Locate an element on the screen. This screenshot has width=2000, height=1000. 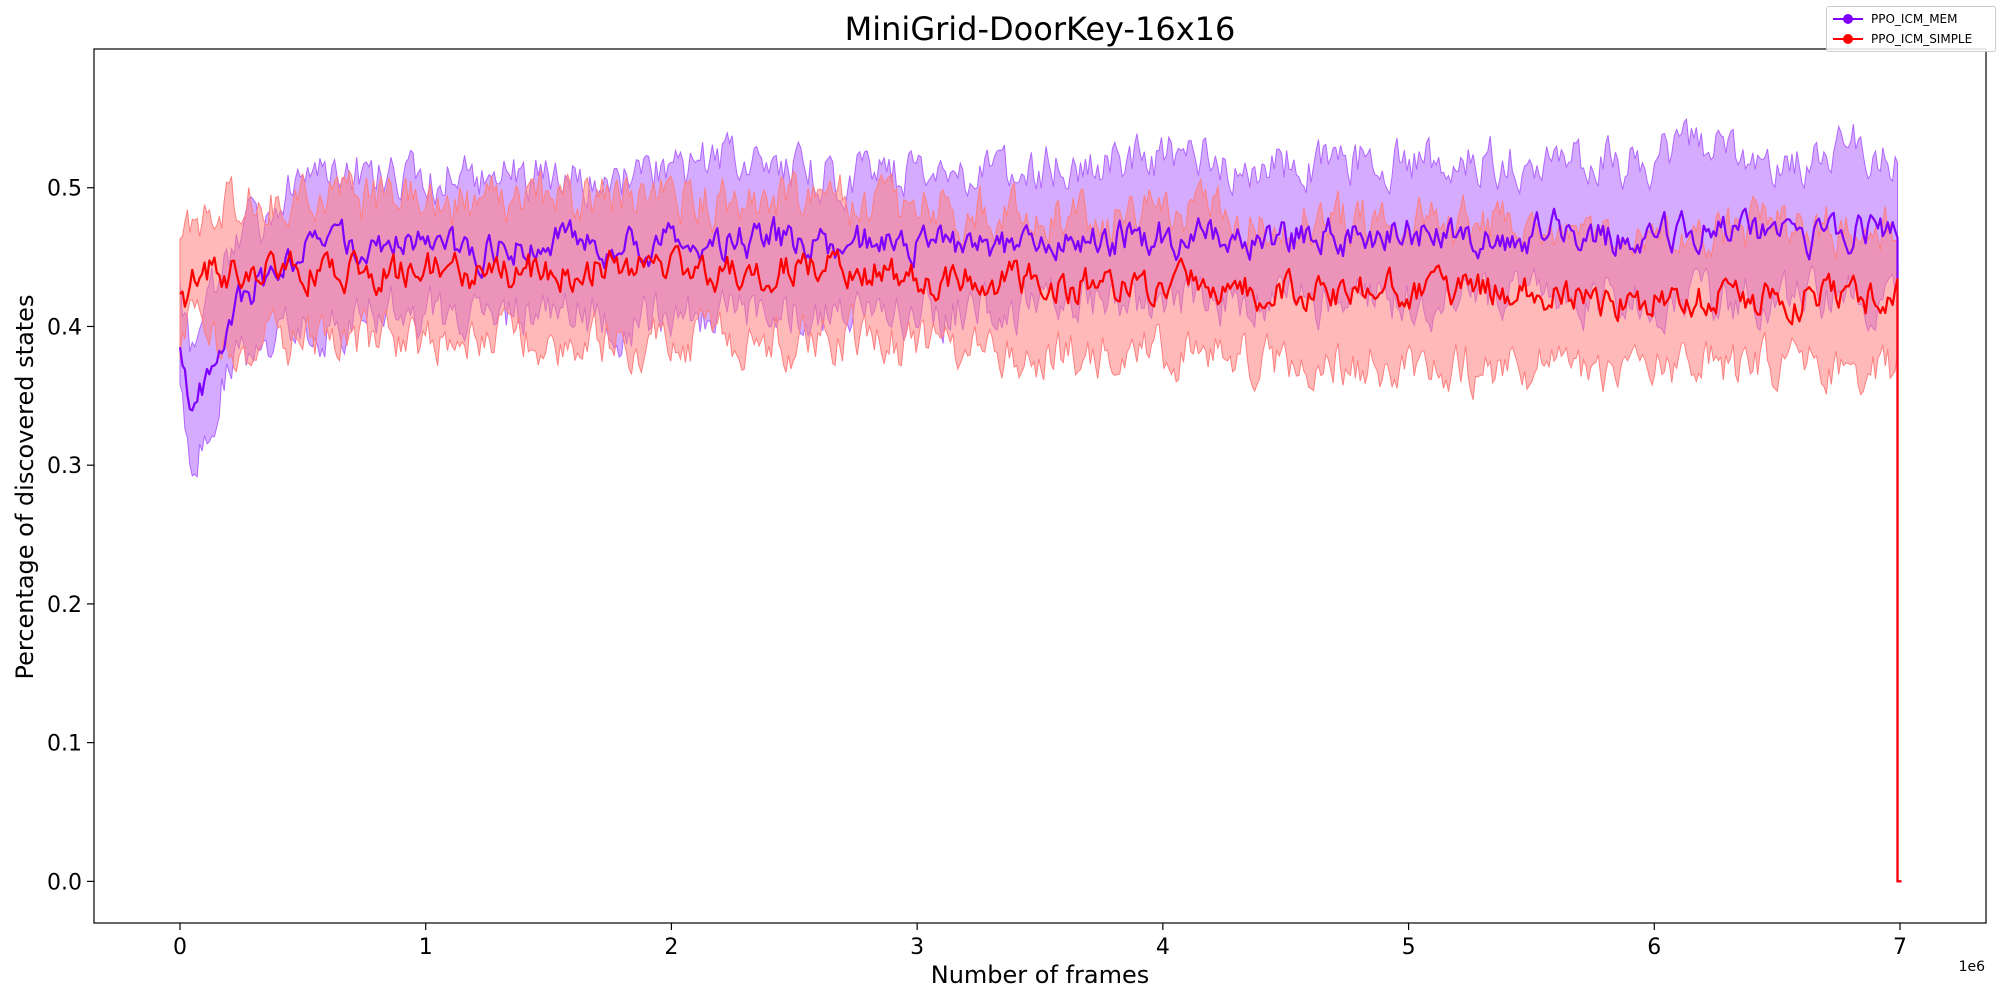
chart-title: MiniGrid-DoorKey-16x16 is located at coordinates (1040, 29).